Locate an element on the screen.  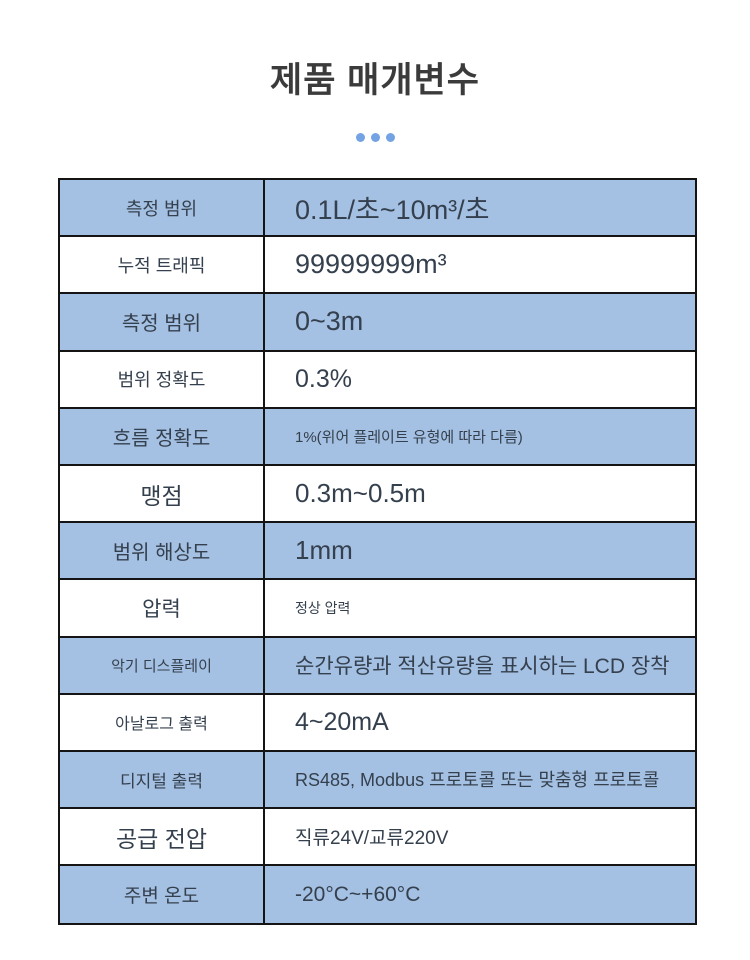
row-label: 주변 온도 is located at coordinates (162, 895).